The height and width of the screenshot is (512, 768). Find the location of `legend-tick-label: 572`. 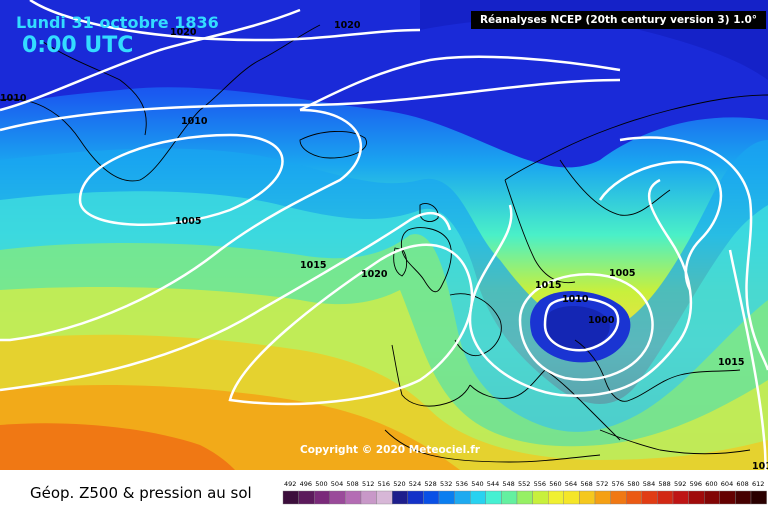

legend-tick-label: 572 is located at coordinates (602, 484).